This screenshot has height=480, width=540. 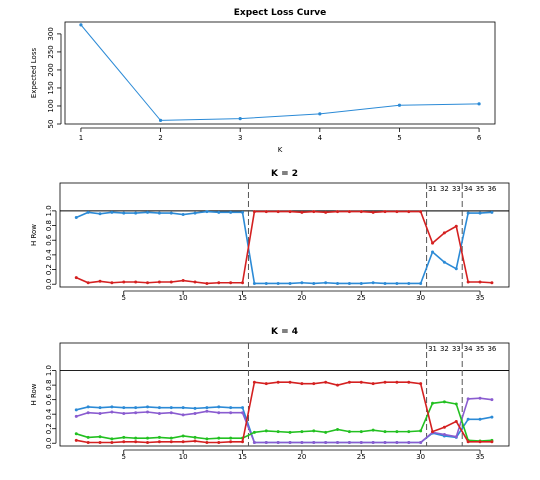 What do you see at coordinates (420, 298) in the screenshot?
I see `x-tick-label: 30` at bounding box center [420, 298].